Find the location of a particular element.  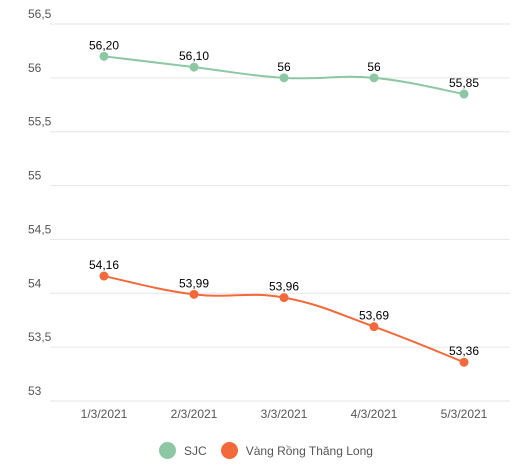

y-tick-label: 53,5 is located at coordinates (40, 337).